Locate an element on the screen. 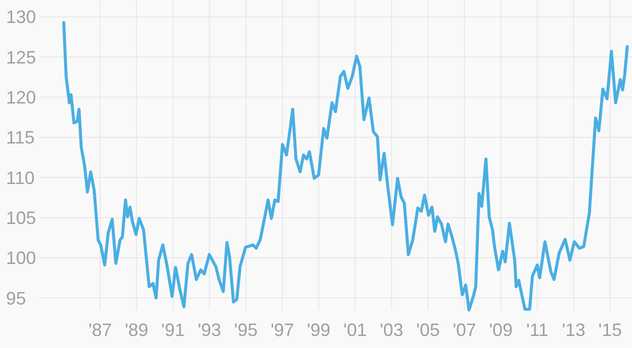 The image size is (632, 348). x-tick-label: '97 is located at coordinates (282, 330).